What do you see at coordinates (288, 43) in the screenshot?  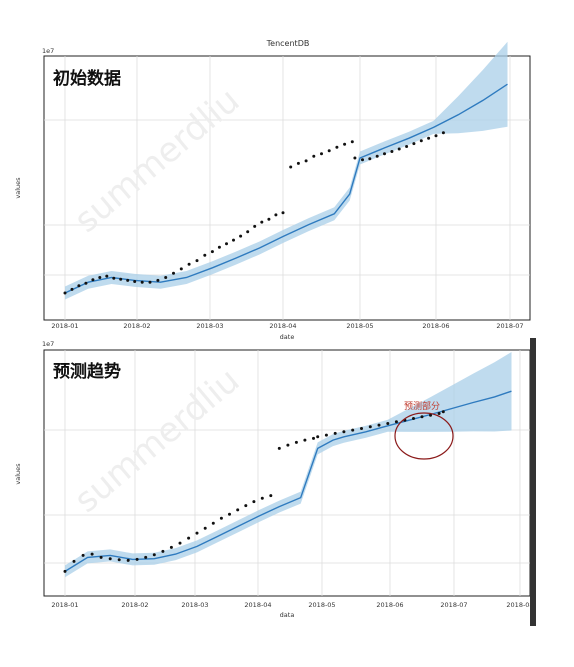 I see `top-chart-title: TencentDB` at bounding box center [288, 43].